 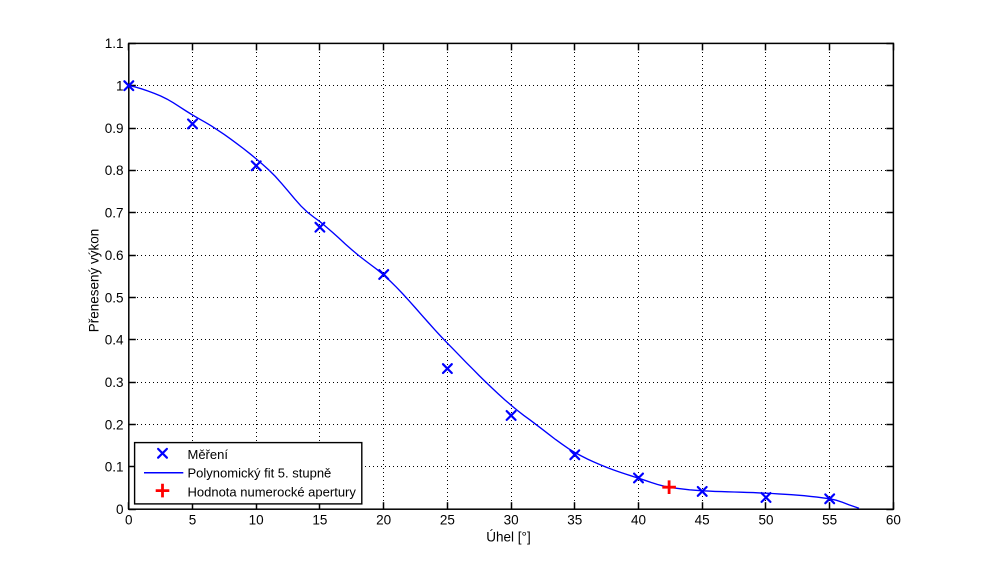 I want to click on svg-text: 50, so click(x=765, y=520).